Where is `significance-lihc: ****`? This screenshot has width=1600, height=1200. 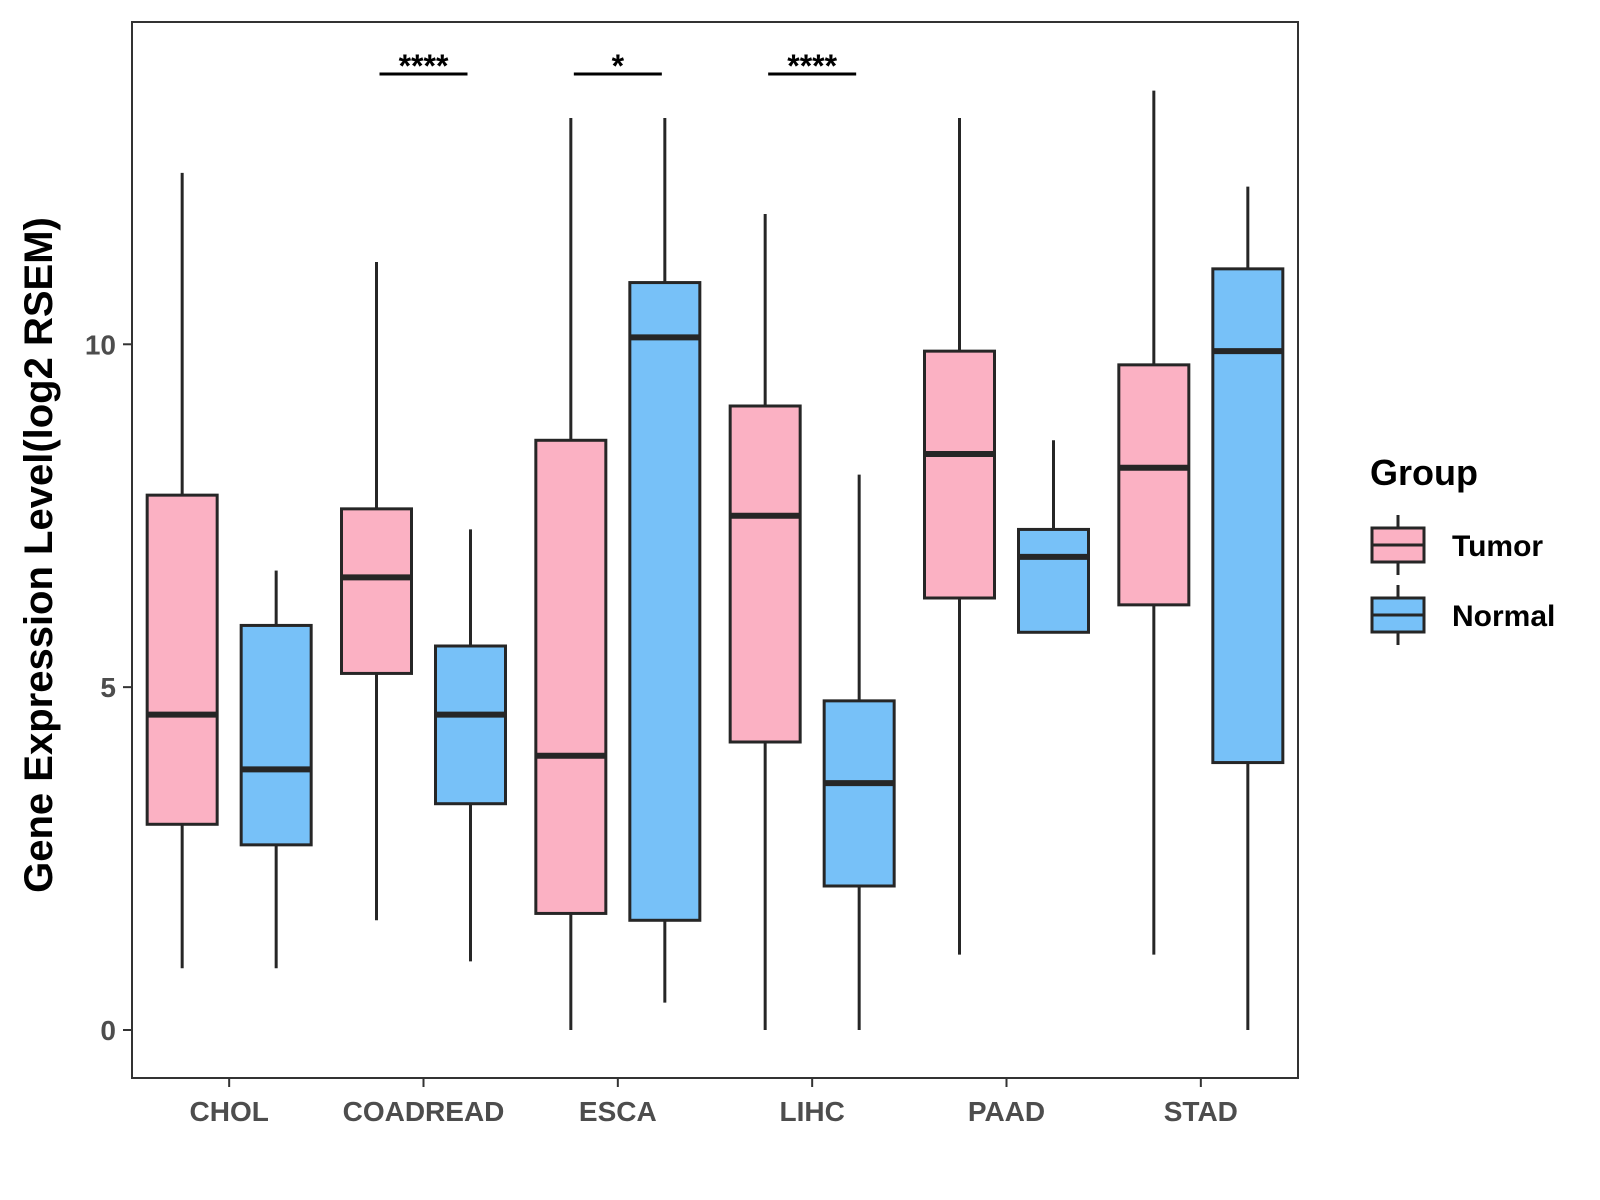 significance-lihc: **** is located at coordinates (812, 66).